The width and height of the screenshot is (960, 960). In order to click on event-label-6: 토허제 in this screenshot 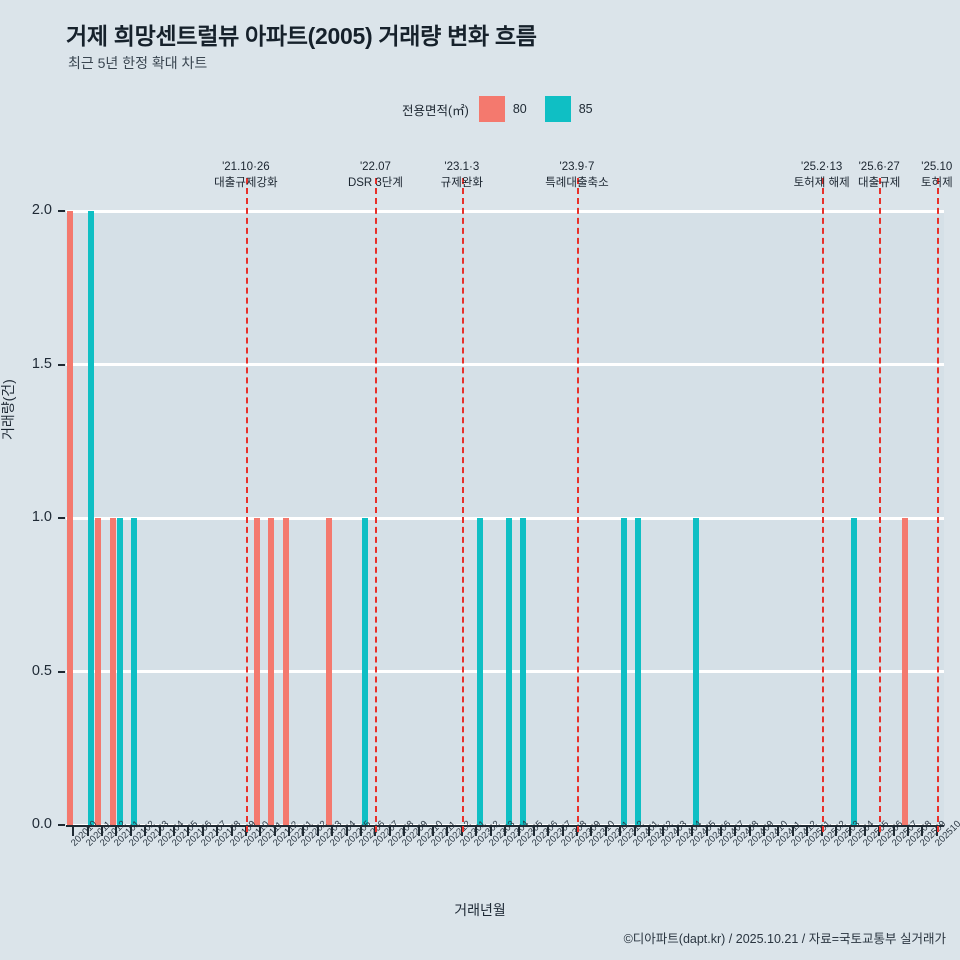, I will do `click(936, 183)`.